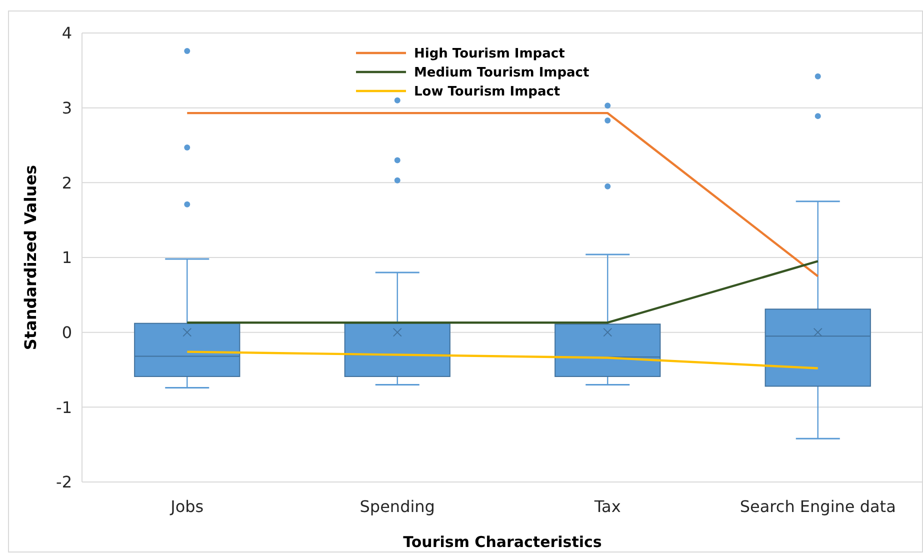 The image size is (923, 553). What do you see at coordinates (67, 33) in the screenshot?
I see `y-tick-label: 4` at bounding box center [67, 33].